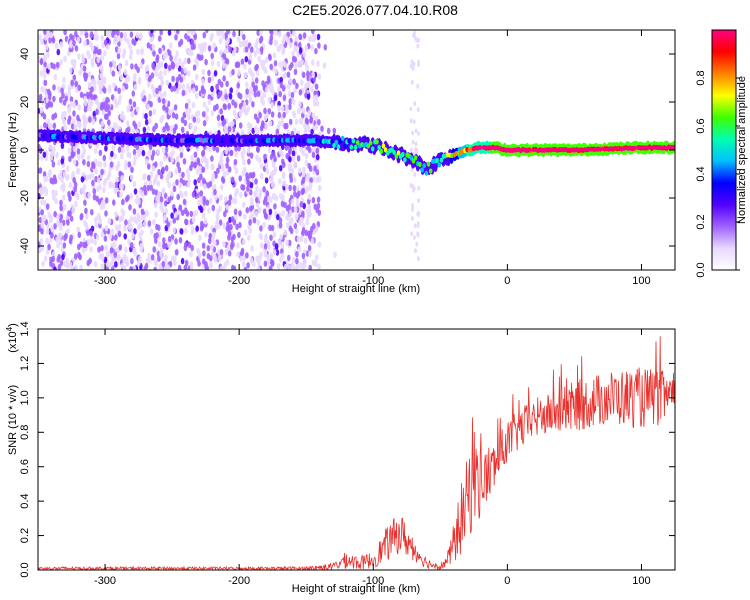  What do you see at coordinates (701, 125) in the screenshot?
I see `colorbar-tick-label: 0.6` at bounding box center [701, 125].